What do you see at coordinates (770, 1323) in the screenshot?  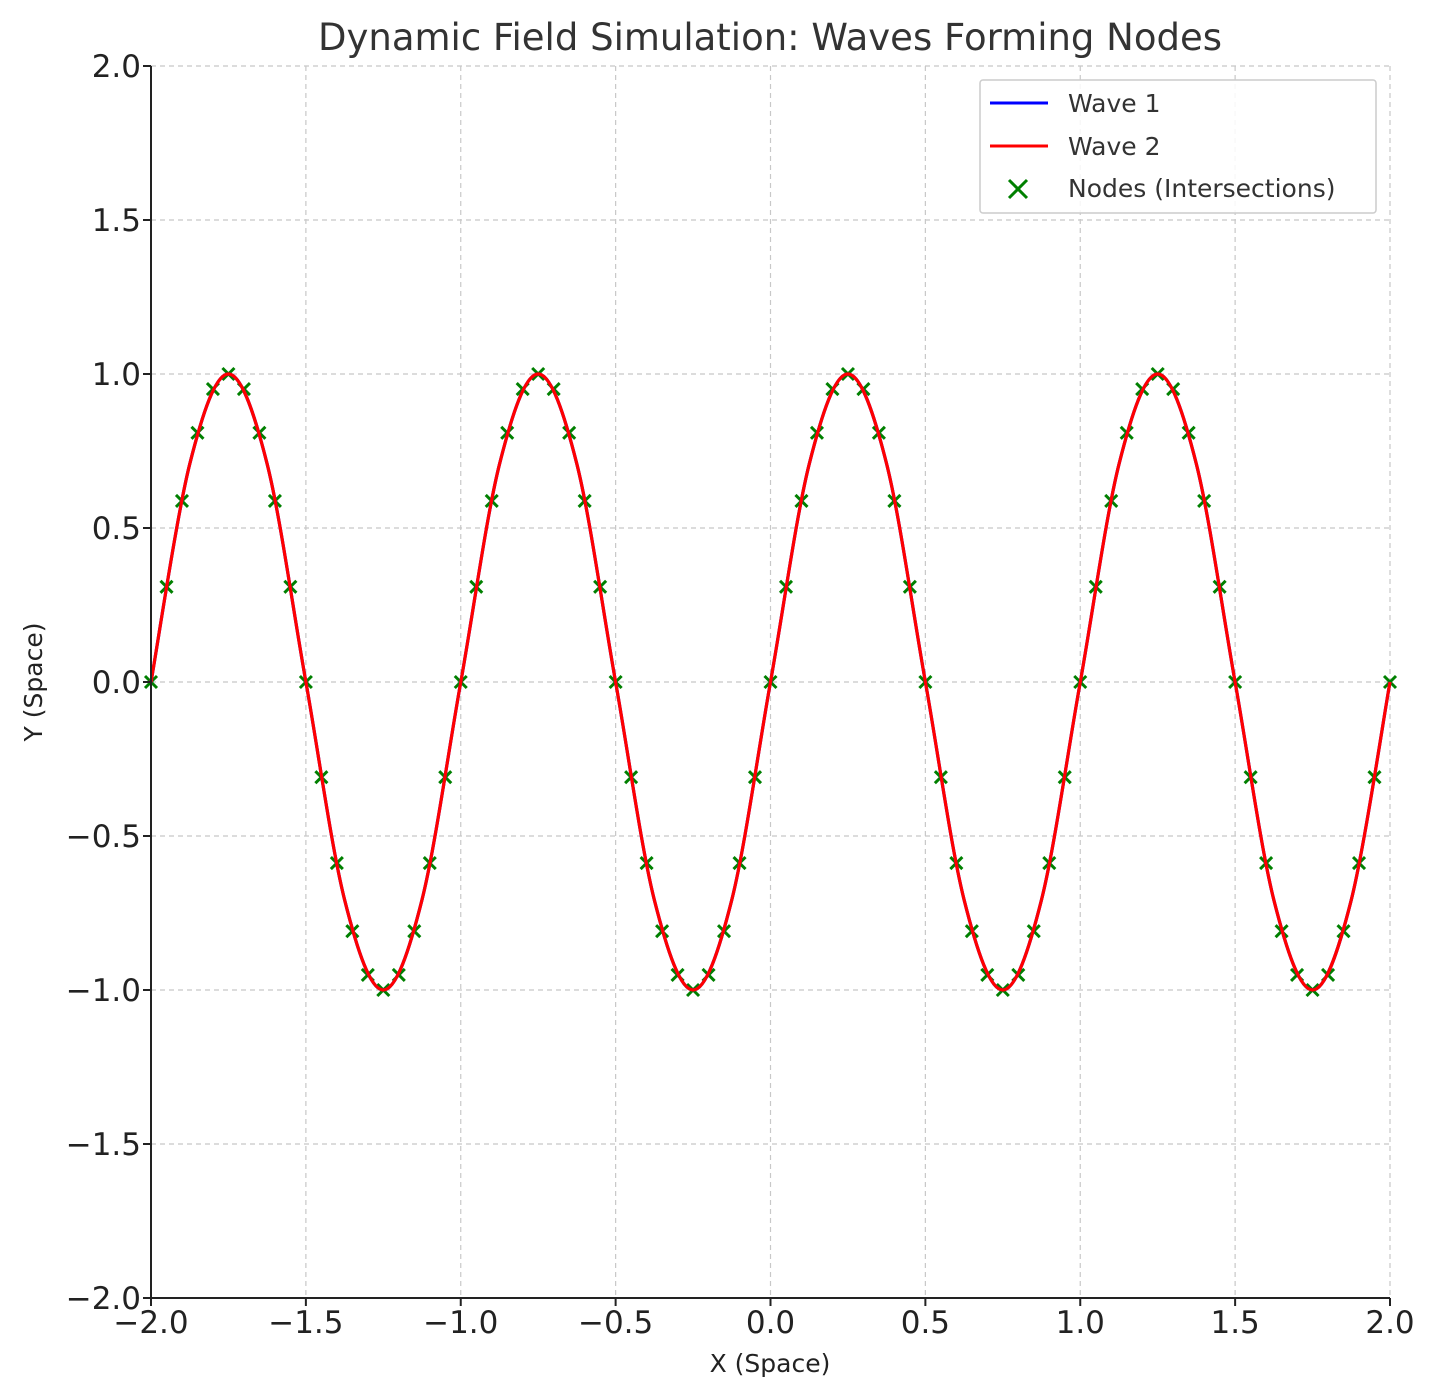 I see `x-tick-label: 0.0` at bounding box center [770, 1323].